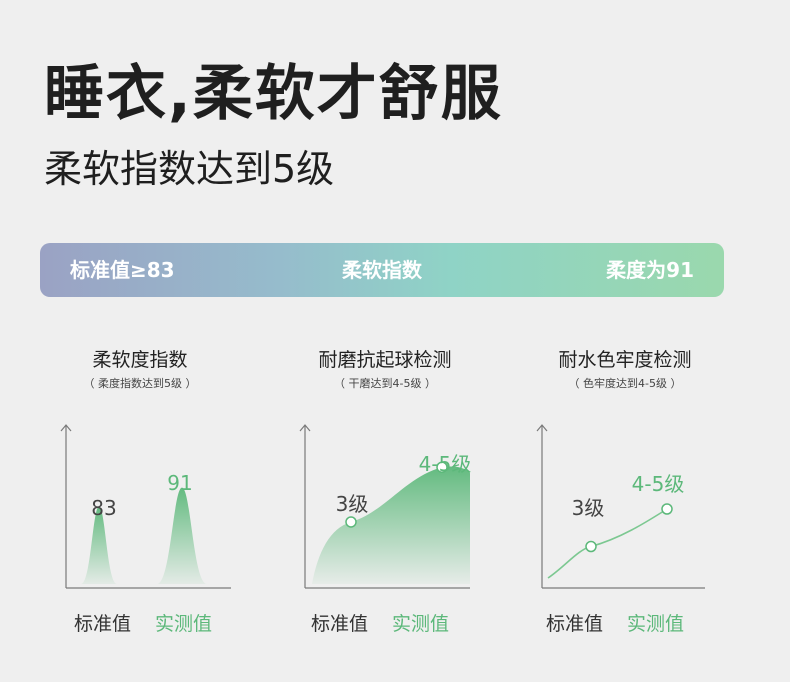 This screenshot has height=682, width=790. Describe the element at coordinates (650, 270) in the screenshot. I see `band-measured-value: 柔度为91` at that location.